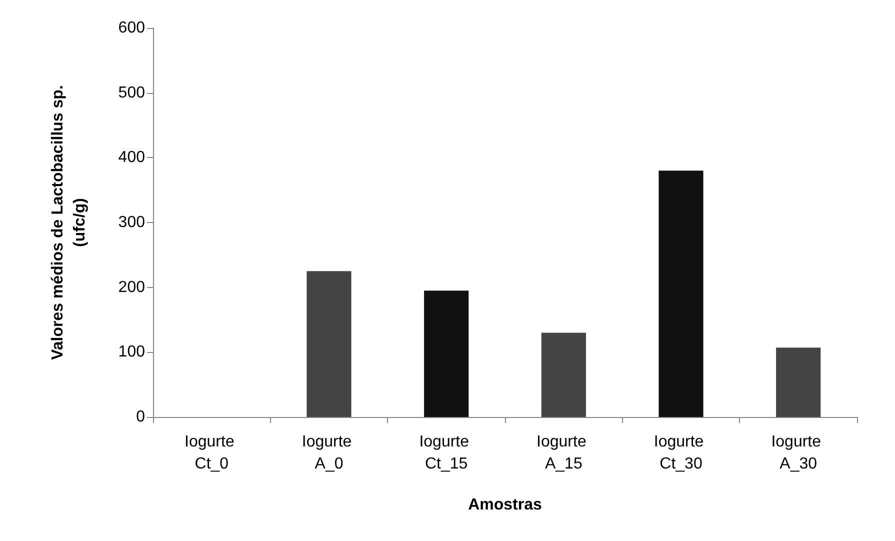 The image size is (895, 541). I want to click on x-tick-label: Iogurte Ct_0, so click(211, 453).